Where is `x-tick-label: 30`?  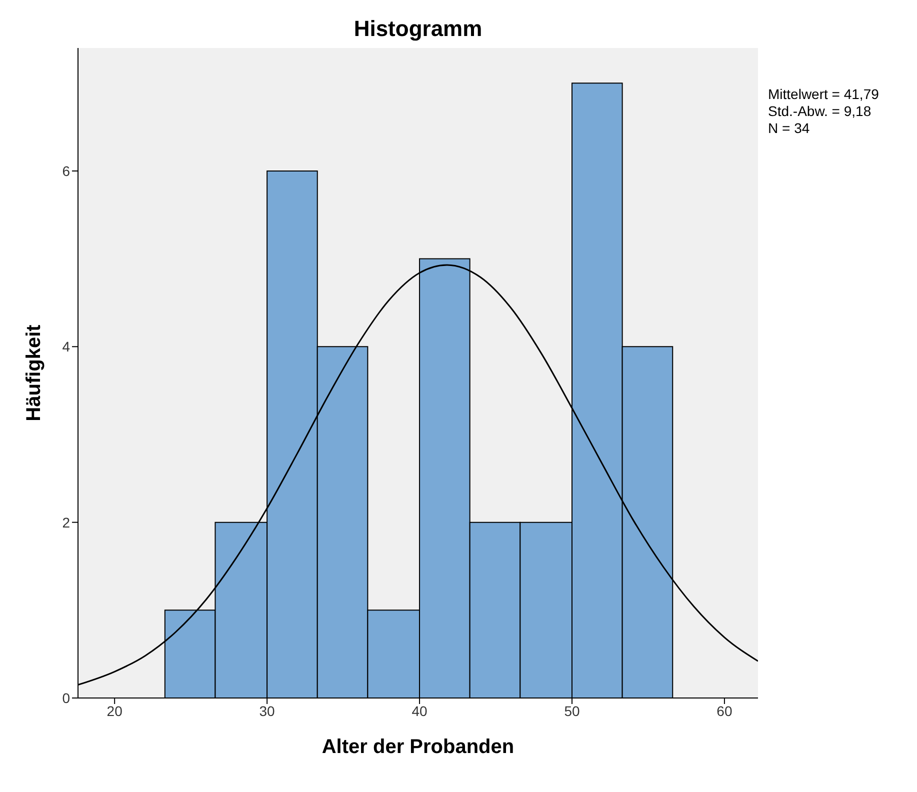
x-tick-label: 30 is located at coordinates (267, 710).